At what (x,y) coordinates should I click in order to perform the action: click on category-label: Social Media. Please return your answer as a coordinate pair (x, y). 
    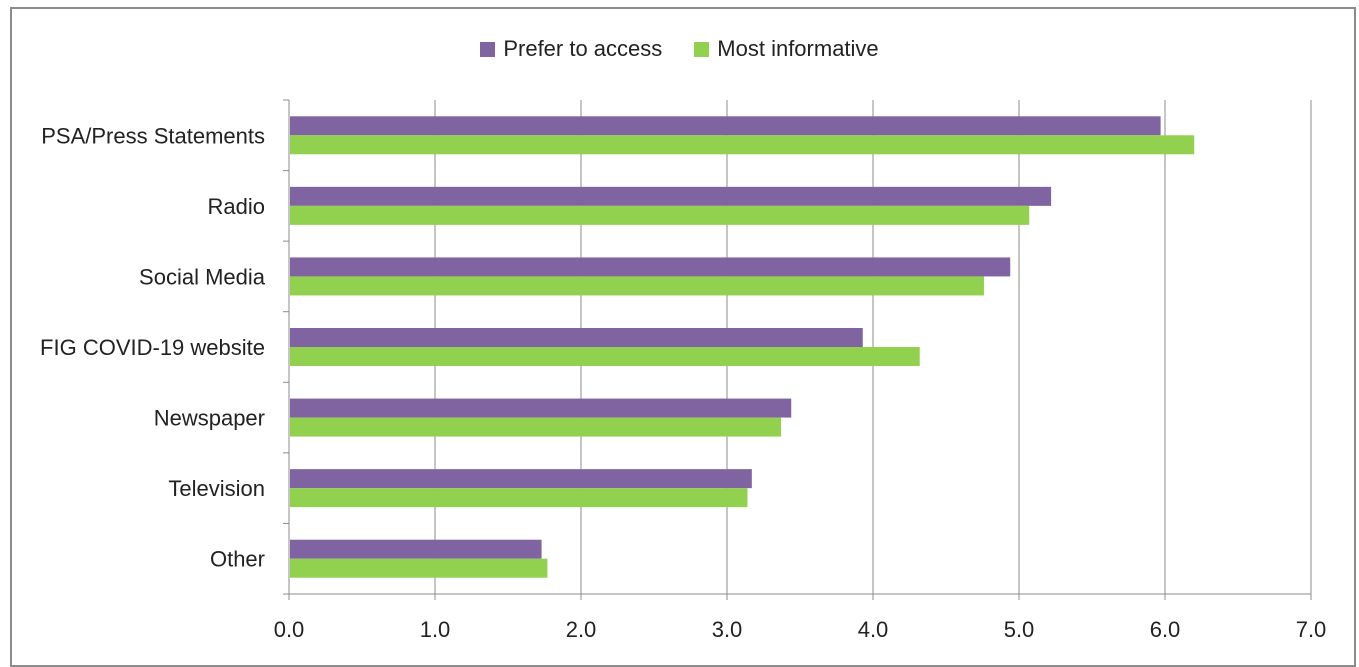
    Looking at the image, I should click on (202, 276).